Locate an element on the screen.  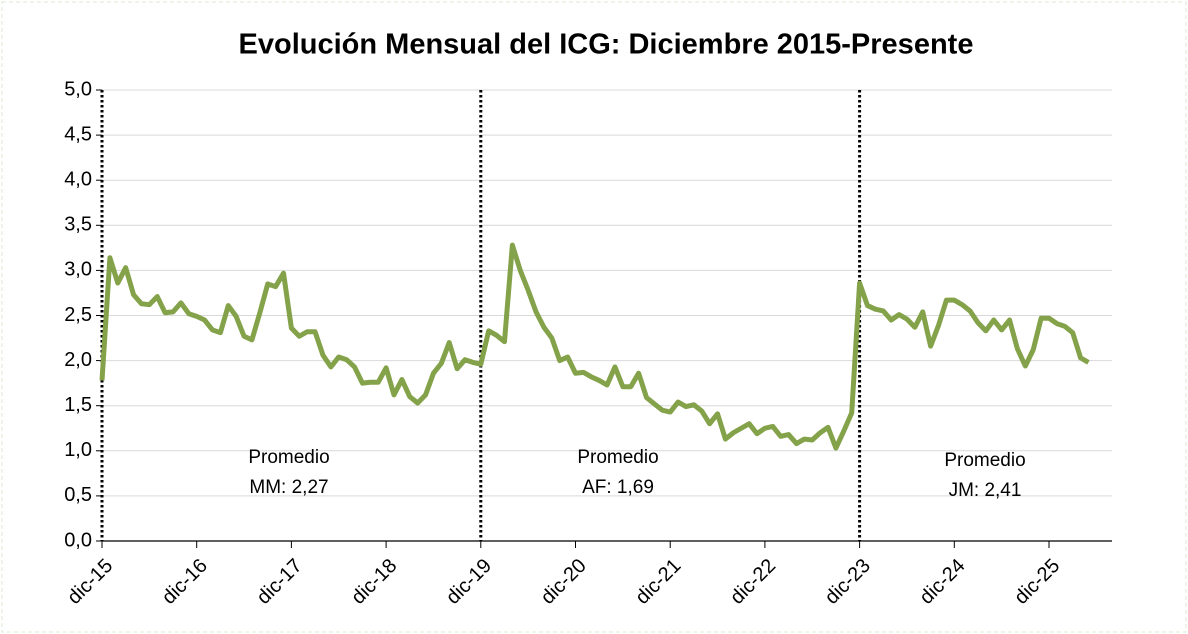
x-tick-label: dic-17 is located at coordinates (280, 582).